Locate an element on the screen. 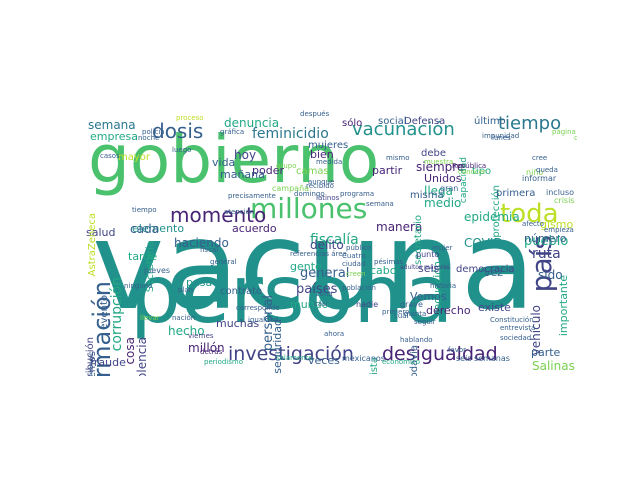  word-igualdad: igualdad is located at coordinates (263, 320).